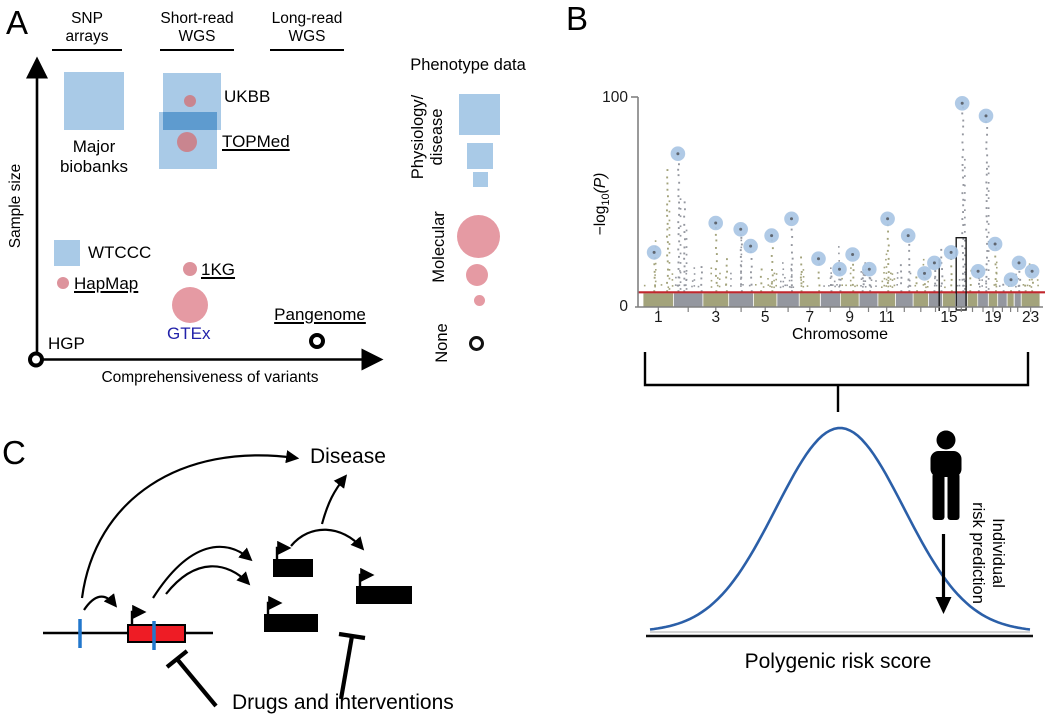 The height and width of the screenshot is (722, 1050). What do you see at coordinates (442, 343) in the screenshot?
I see `legend-none-label: None` at bounding box center [442, 343].